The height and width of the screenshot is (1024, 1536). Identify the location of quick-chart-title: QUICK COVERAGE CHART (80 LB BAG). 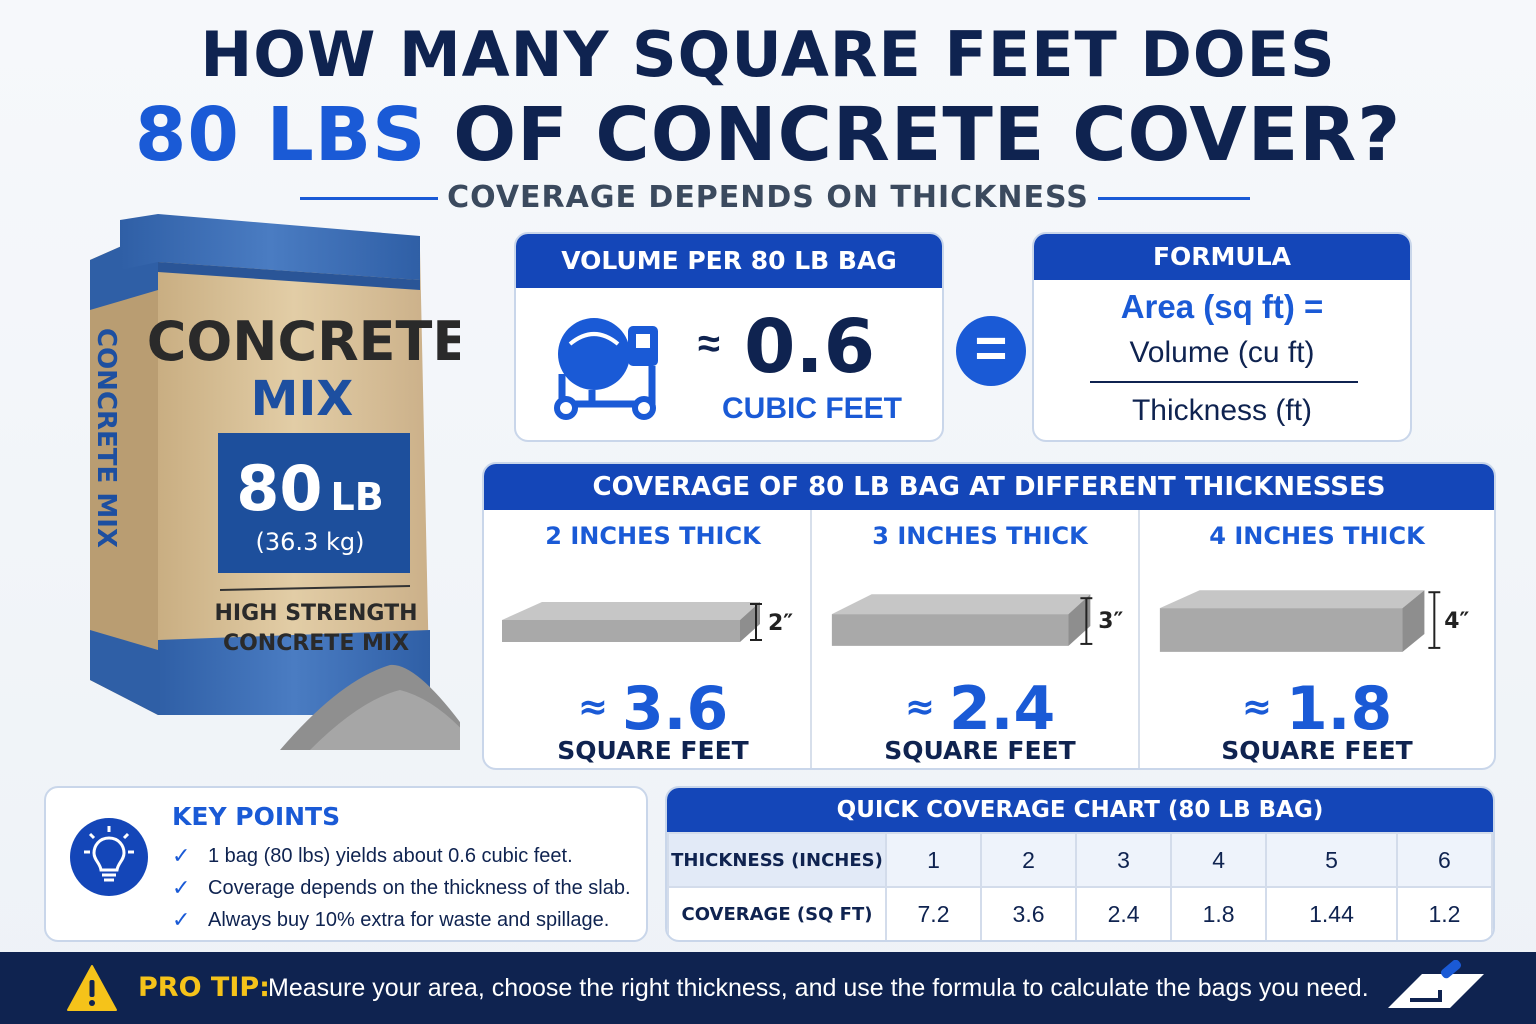
(1080, 810).